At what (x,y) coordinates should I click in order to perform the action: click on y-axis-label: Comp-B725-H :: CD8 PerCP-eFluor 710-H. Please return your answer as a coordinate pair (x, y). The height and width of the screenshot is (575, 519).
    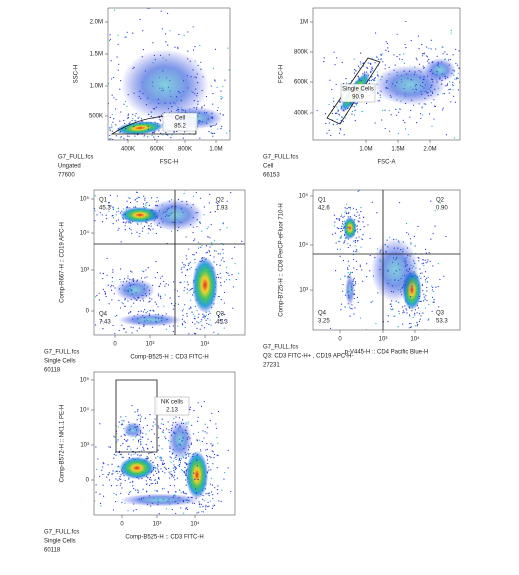
    Looking at the image, I should click on (282, 259).